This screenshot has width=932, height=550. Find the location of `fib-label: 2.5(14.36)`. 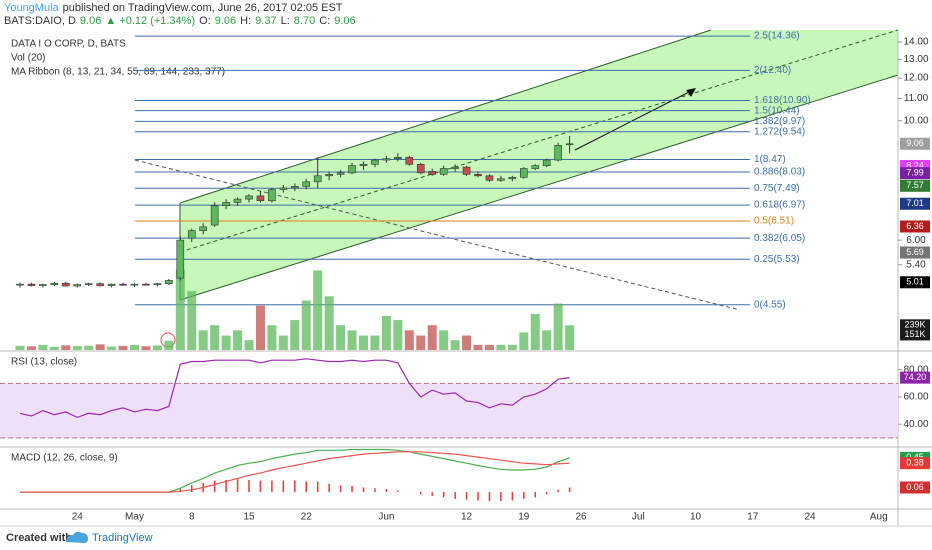

fib-label: 2.5(14.36) is located at coordinates (777, 36).